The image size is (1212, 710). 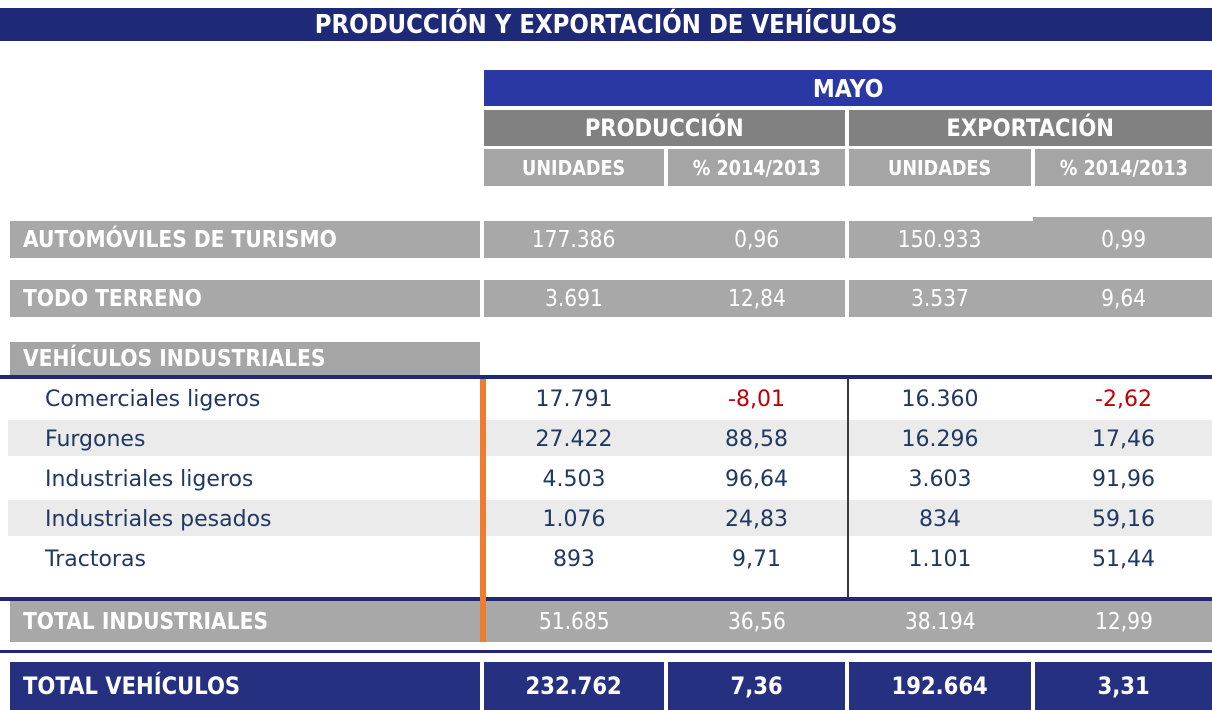 I want to click on cell-exportacion-pct: 91,96, so click(x=1123, y=479).